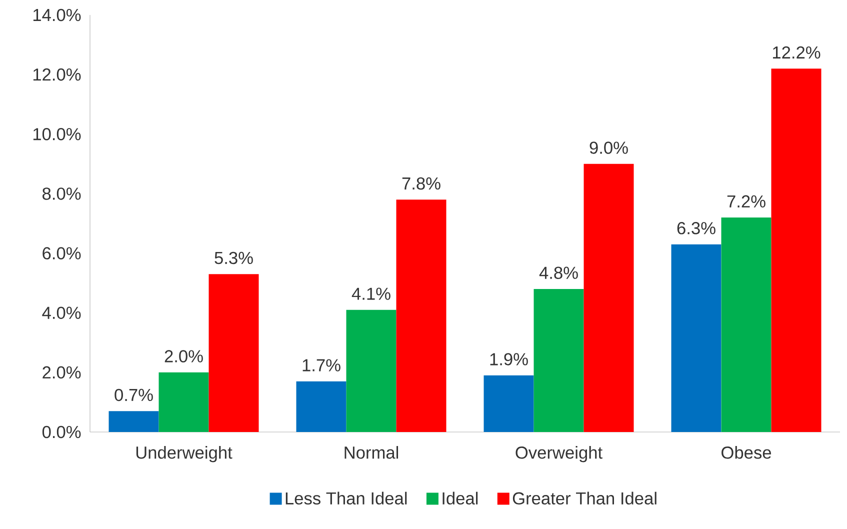 Image resolution: width=847 pixels, height=529 pixels. Describe the element at coordinates (233, 258) in the screenshot. I see `data-label: 5.3%` at that location.